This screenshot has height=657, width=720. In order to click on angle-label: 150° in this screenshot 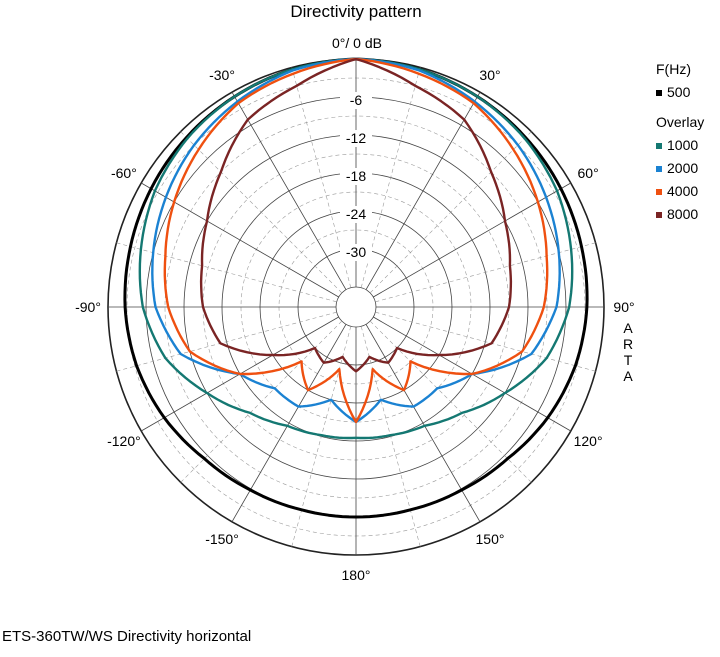, I will do `click(490, 539)`.